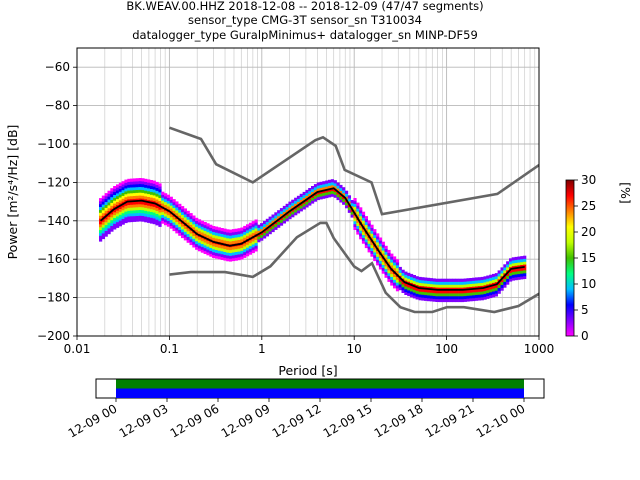  I want to click on x-tick-label: 0.1, so click(169, 349).